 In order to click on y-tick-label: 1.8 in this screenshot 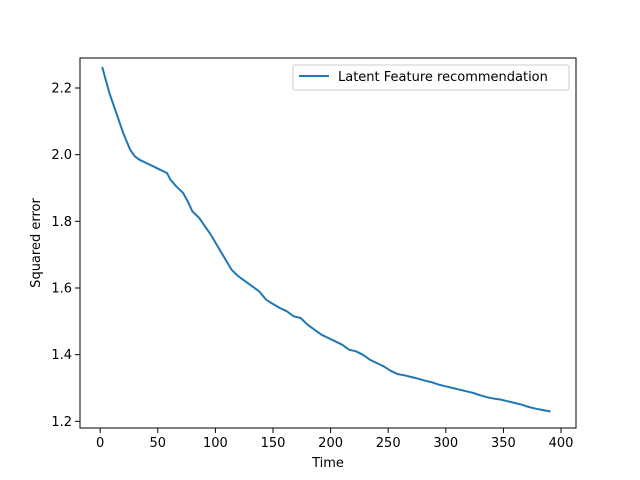, I will do `click(61, 222)`.